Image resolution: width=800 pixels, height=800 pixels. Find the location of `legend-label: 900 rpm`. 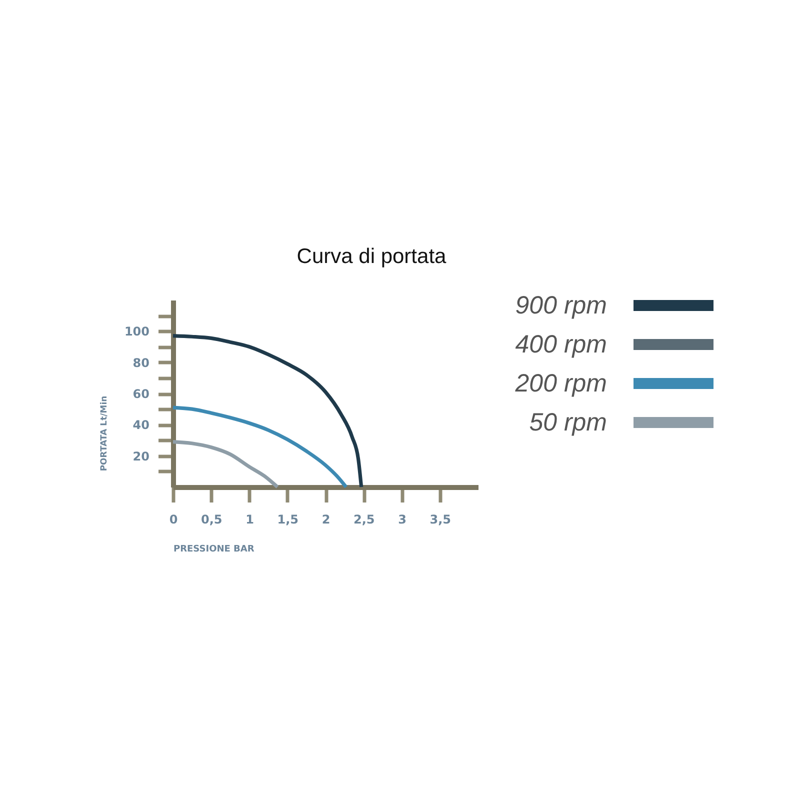

legend-label: 900 rpm is located at coordinates (561, 306).